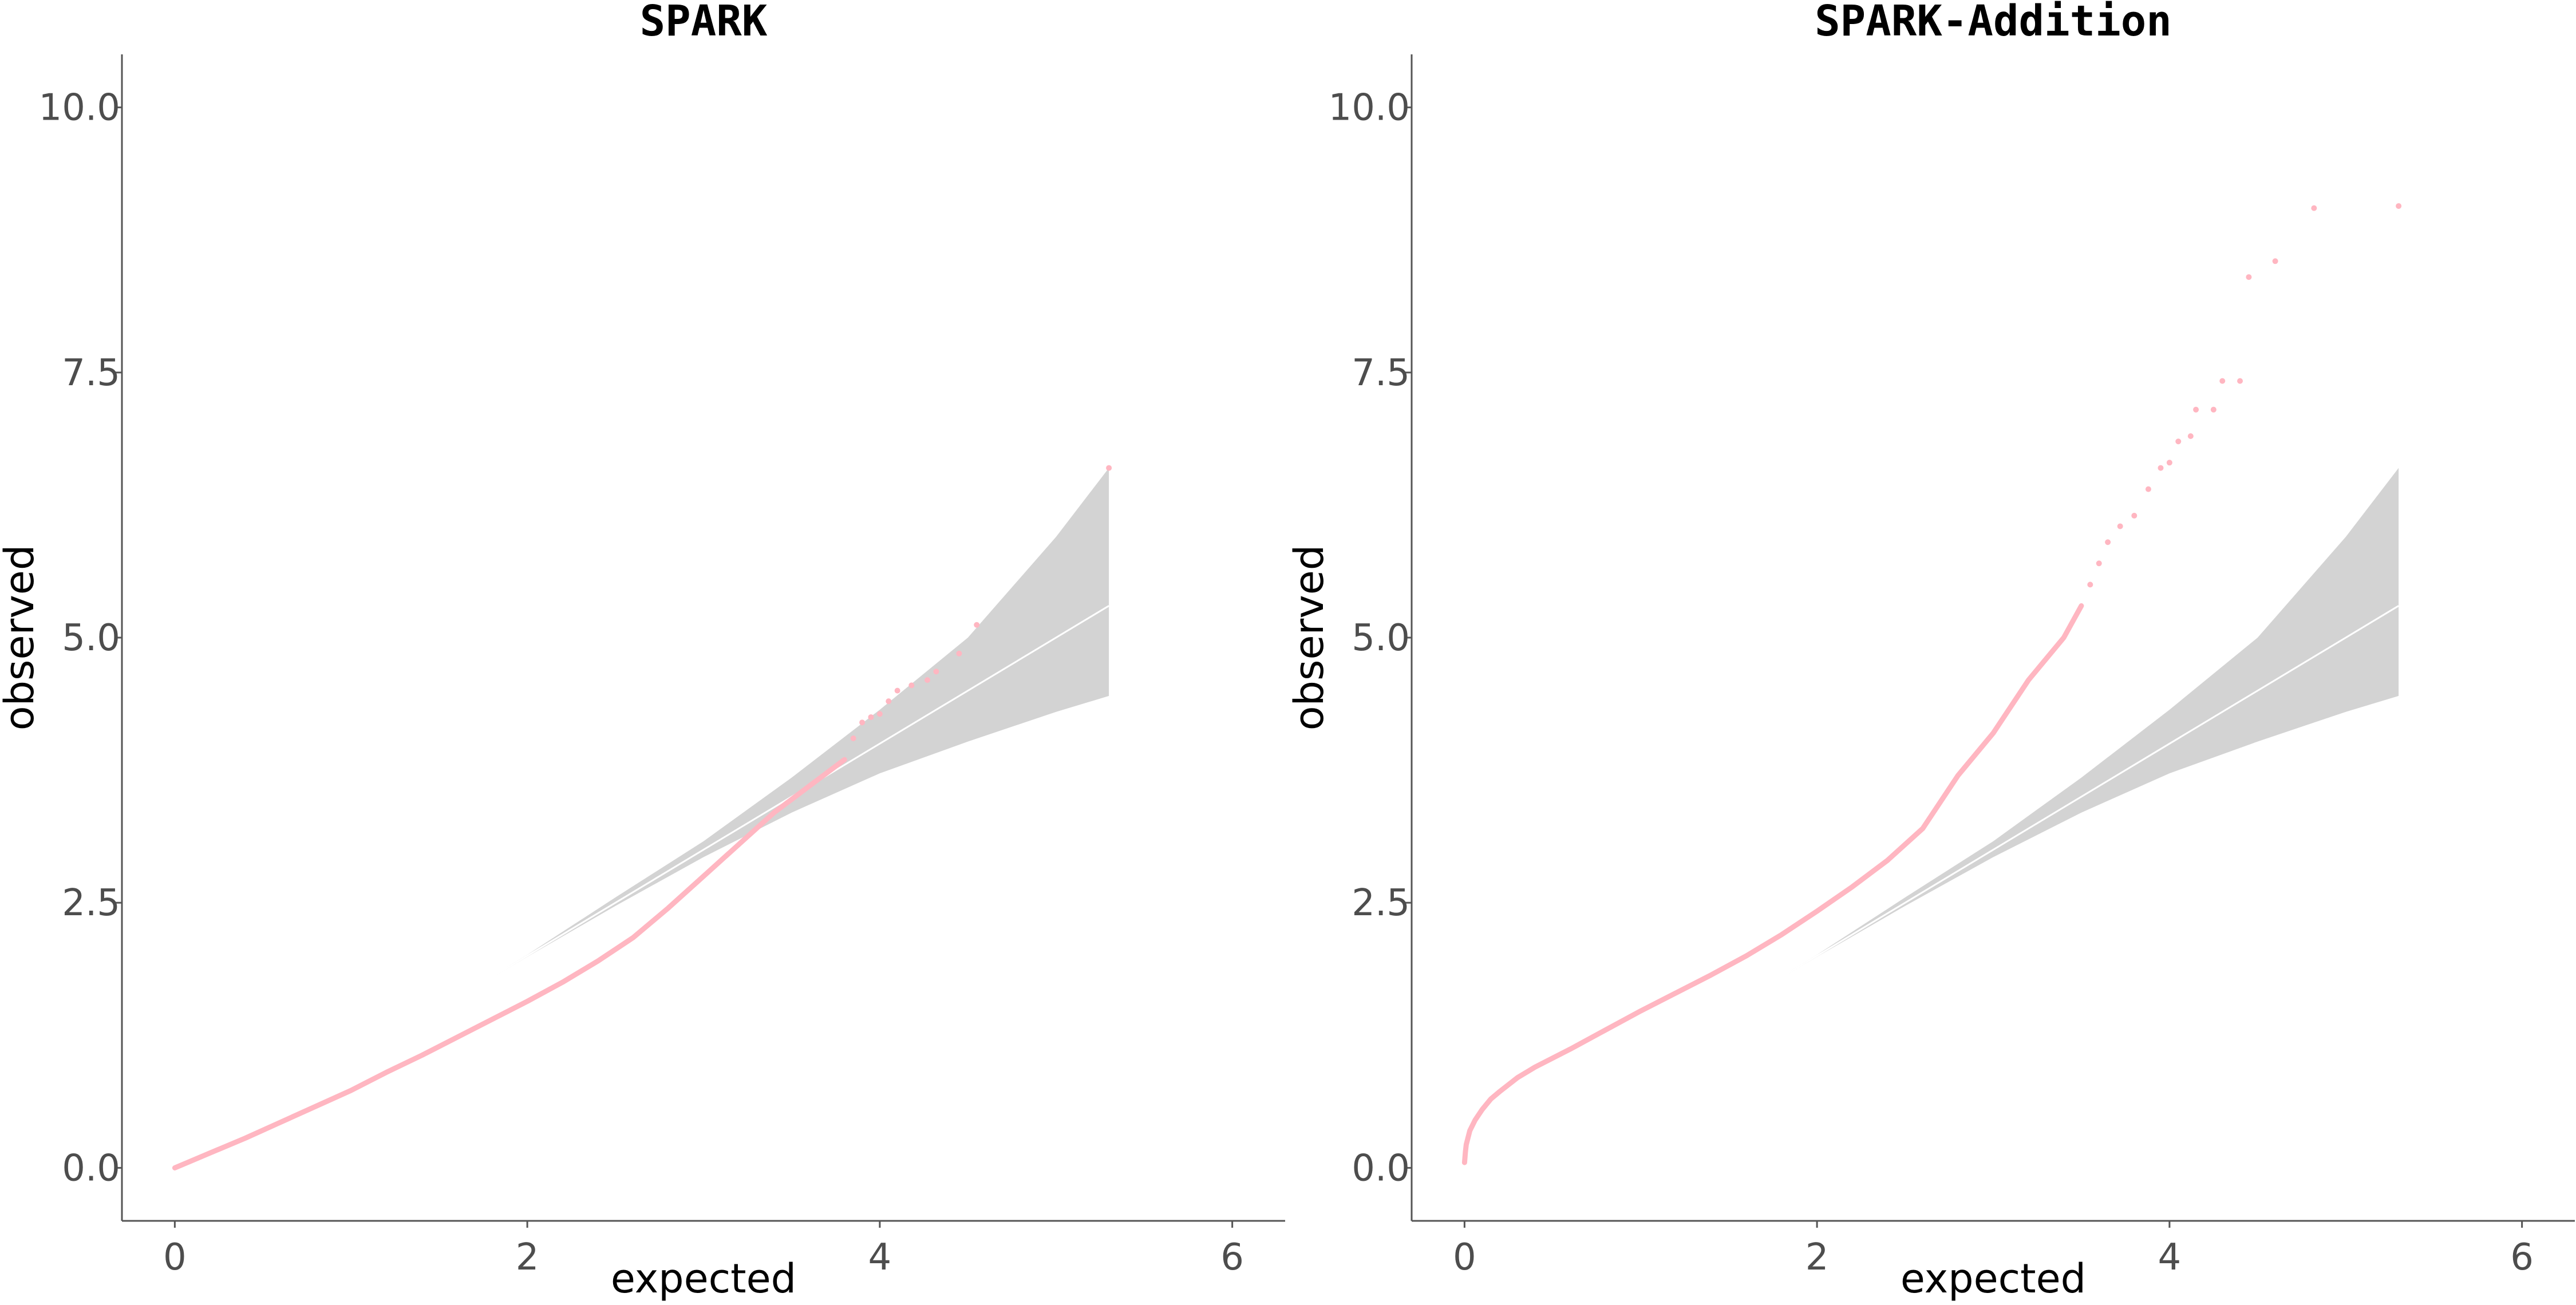 This screenshot has width=2576, height=1305. I want to click on panel-title: SPARK, so click(704, 23).